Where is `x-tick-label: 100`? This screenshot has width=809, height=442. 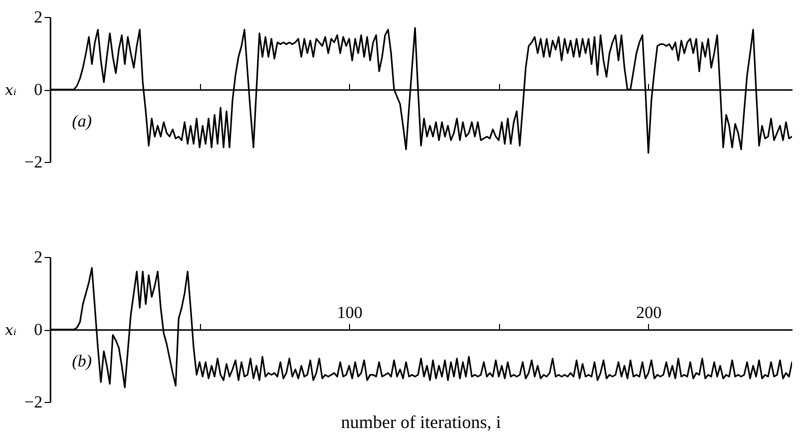 x-tick-label: 100 is located at coordinates (349, 312).